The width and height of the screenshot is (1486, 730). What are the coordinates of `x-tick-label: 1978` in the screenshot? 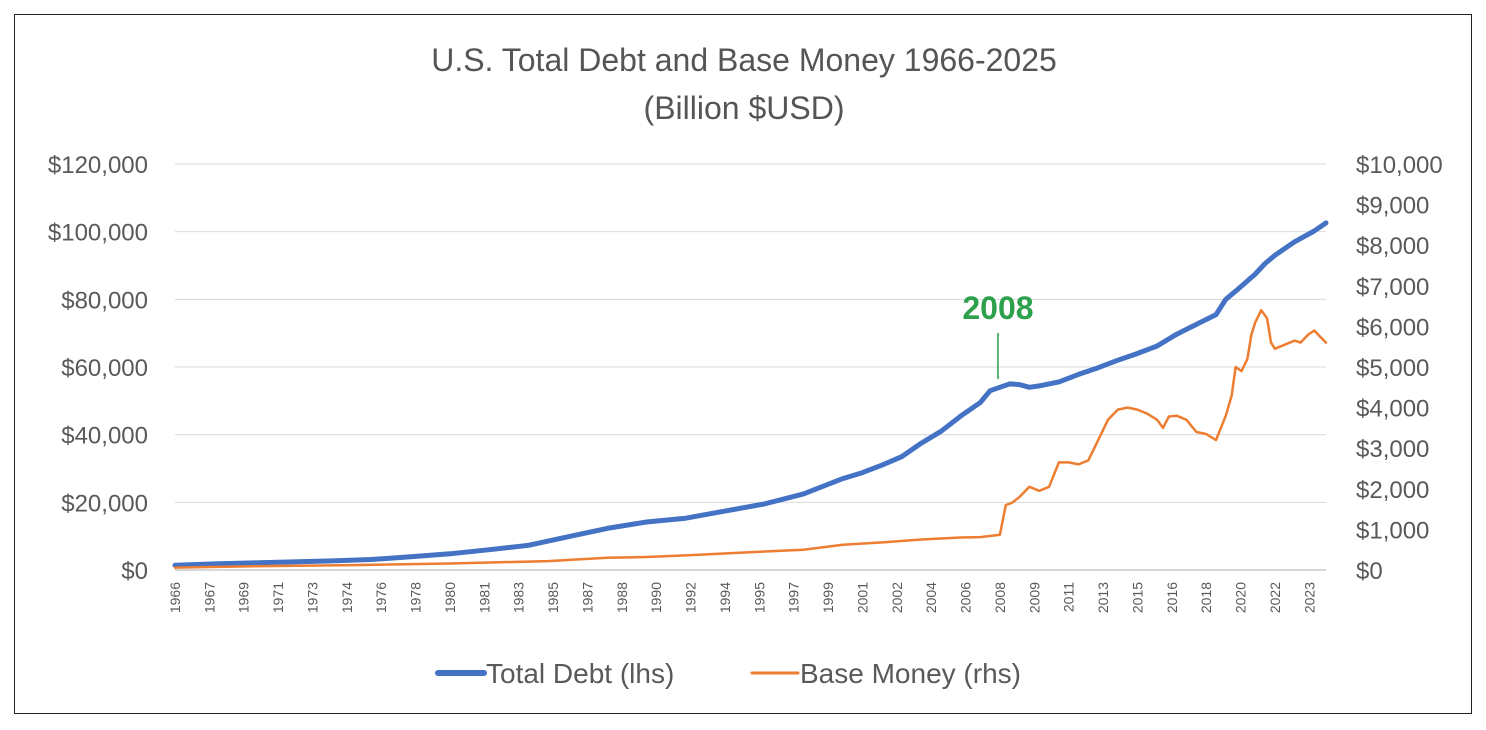 It's located at (416, 597).